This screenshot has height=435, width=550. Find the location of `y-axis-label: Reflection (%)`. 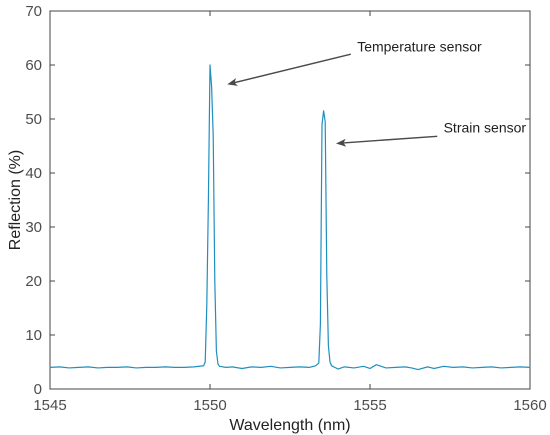

y-axis-label: Reflection (%) is located at coordinates (15, 200).